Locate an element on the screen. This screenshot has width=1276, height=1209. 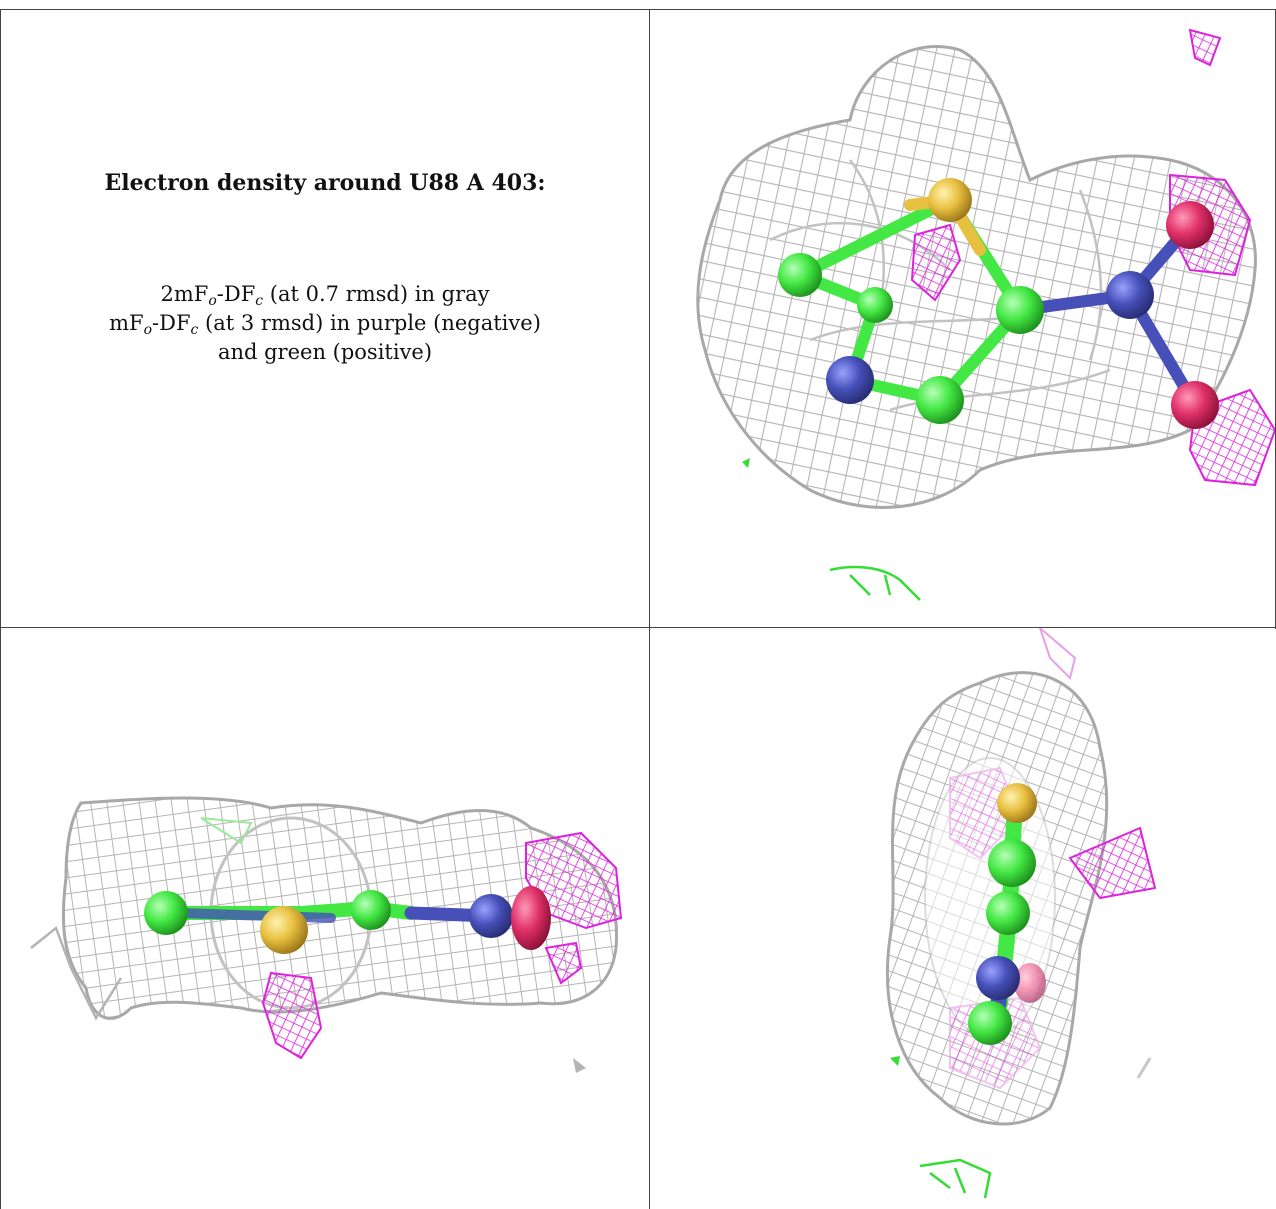
mesh-negative-blob-corner is located at coordinates (1205, 47).